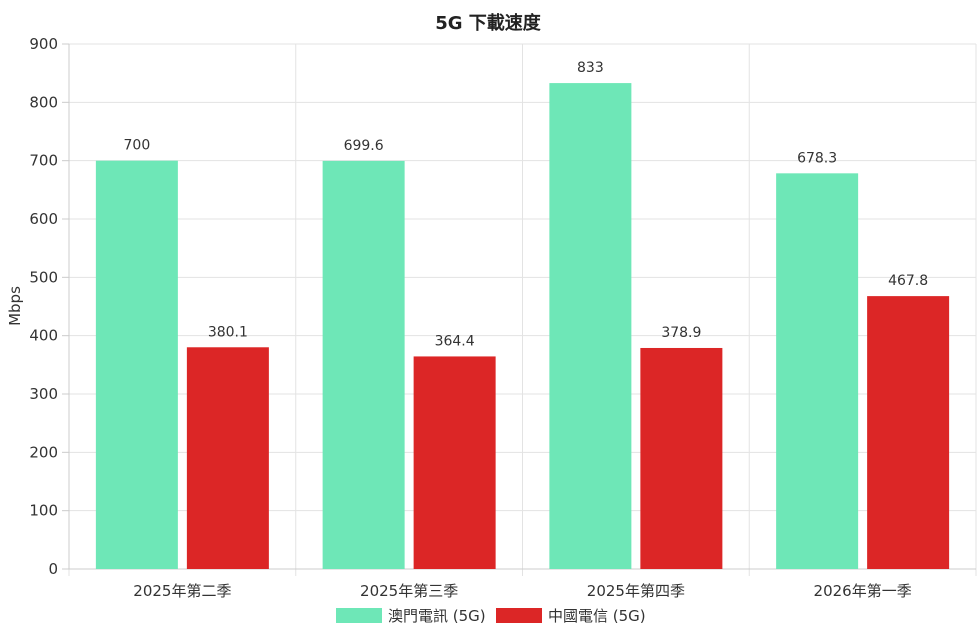  I want to click on data-label: 364.4, so click(455, 341).